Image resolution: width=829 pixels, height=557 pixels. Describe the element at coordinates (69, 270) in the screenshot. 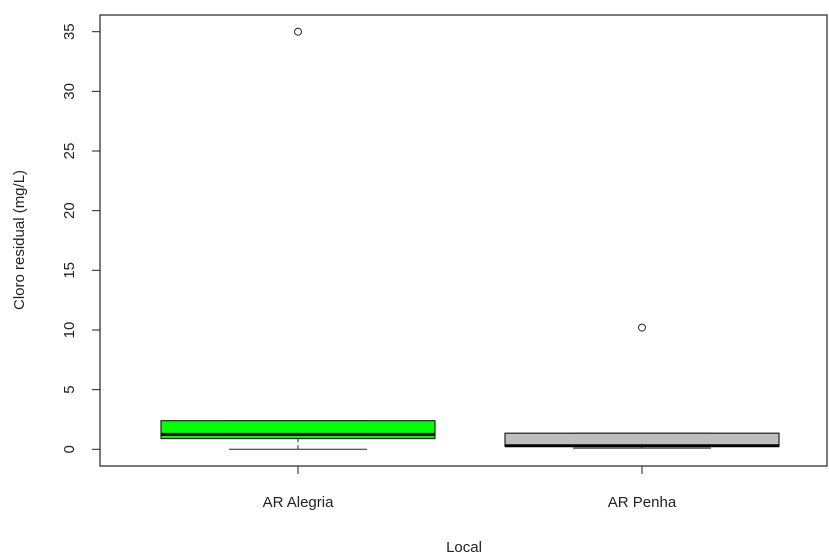

I see `y-tick-label: 15` at that location.